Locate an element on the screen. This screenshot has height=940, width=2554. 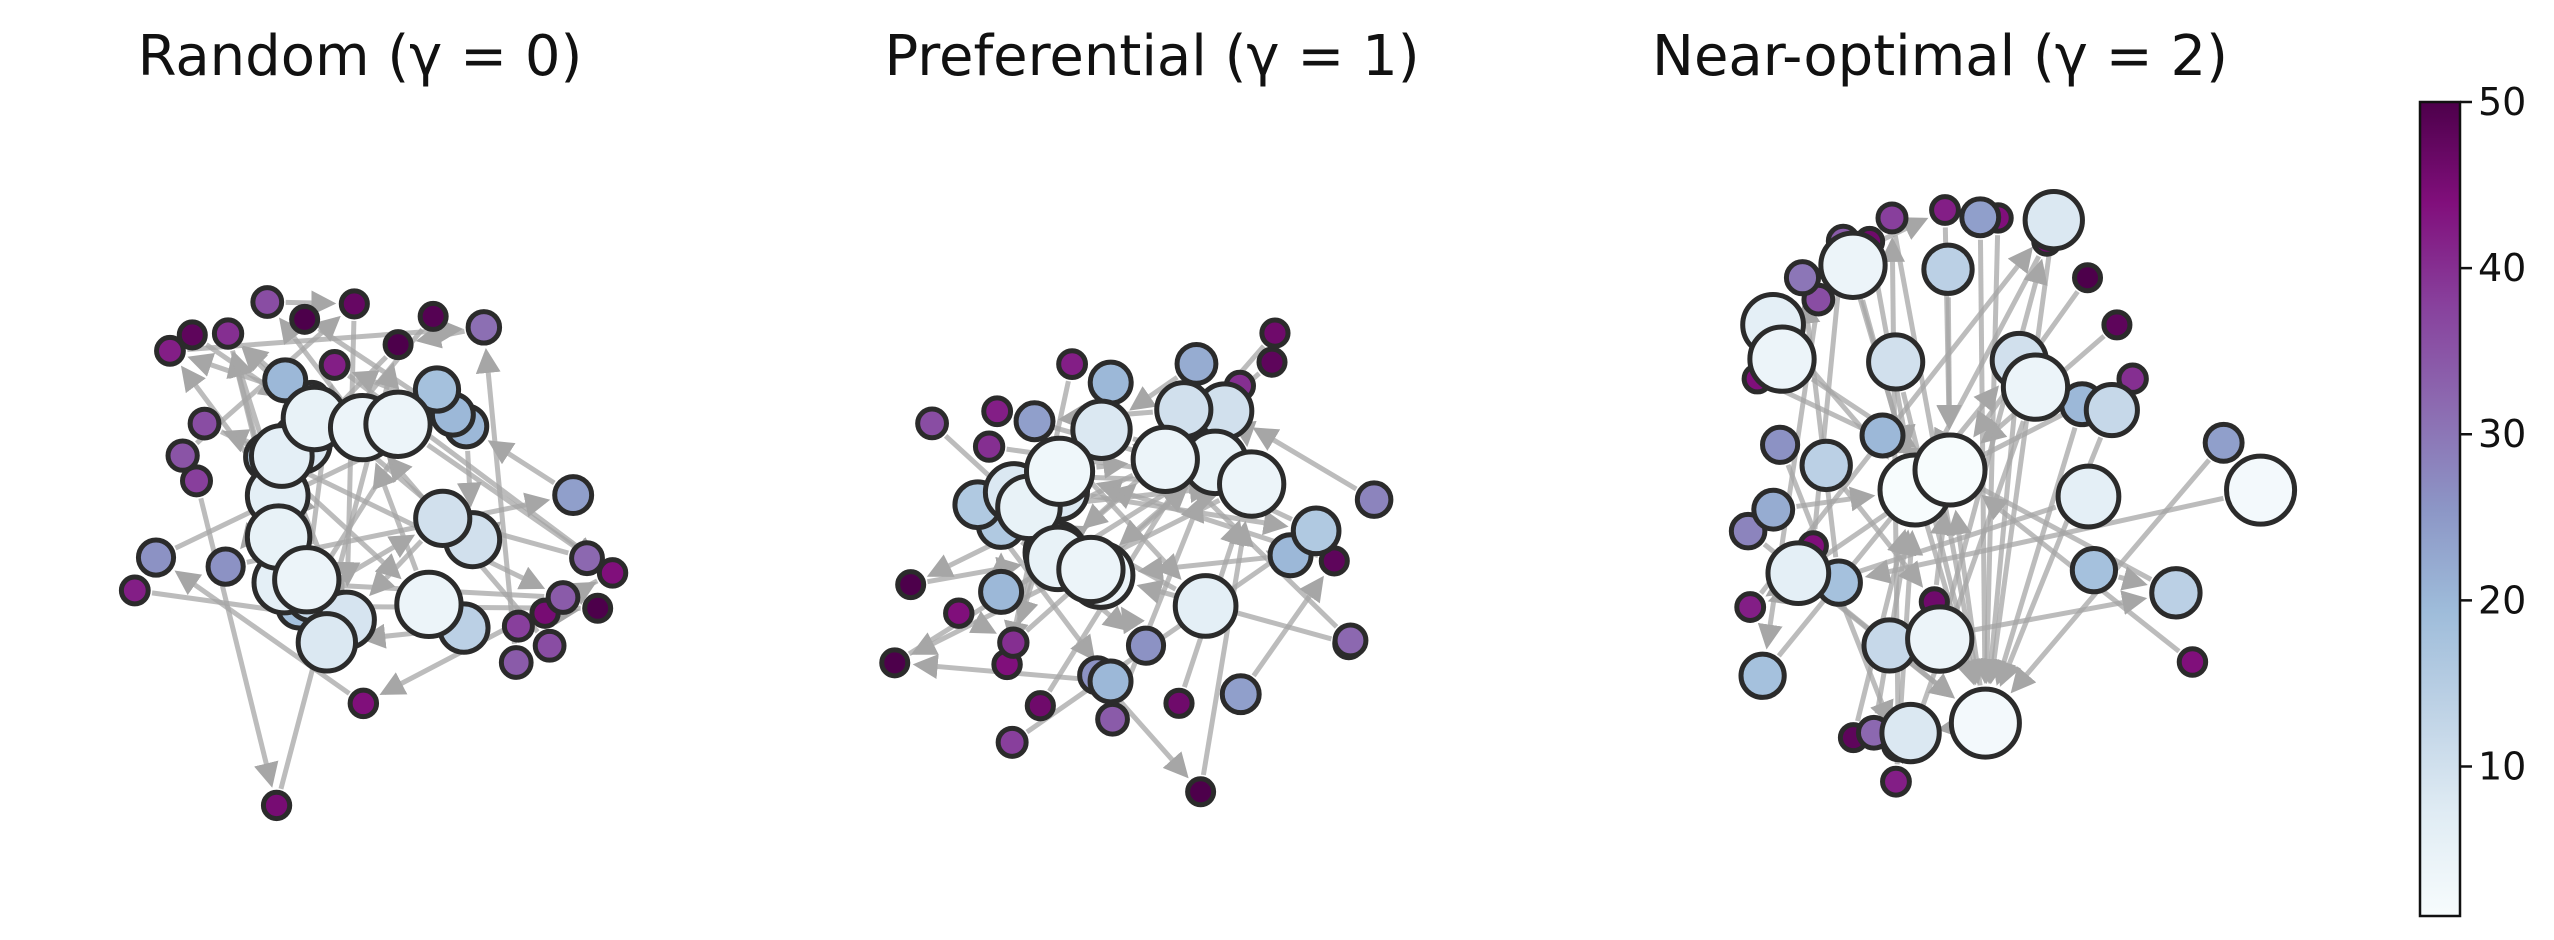
colorbar-tick-label: 30 is located at coordinates (2502, 434).